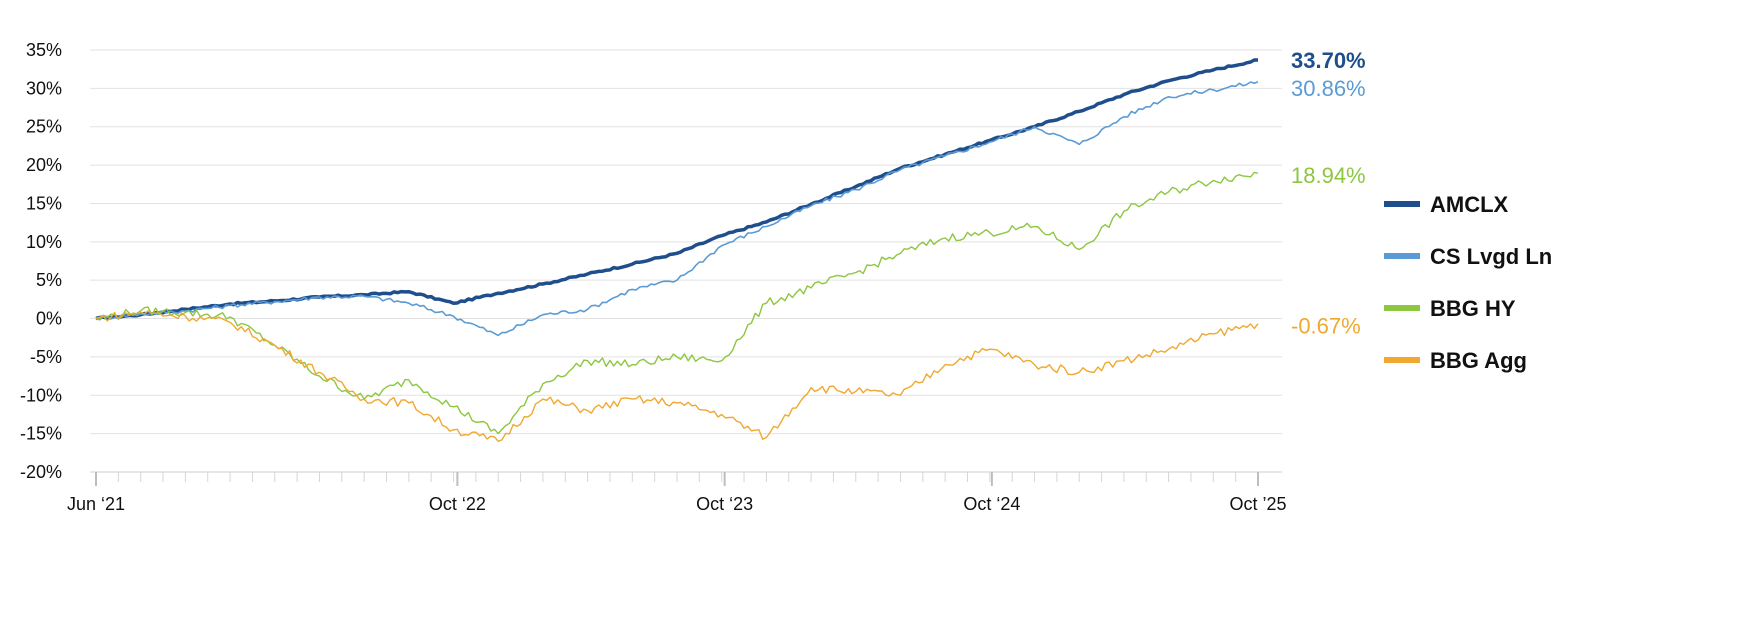 This screenshot has height=629, width=1750. Describe the element at coordinates (41, 472) in the screenshot. I see `y-tick-label: -20%` at that location.